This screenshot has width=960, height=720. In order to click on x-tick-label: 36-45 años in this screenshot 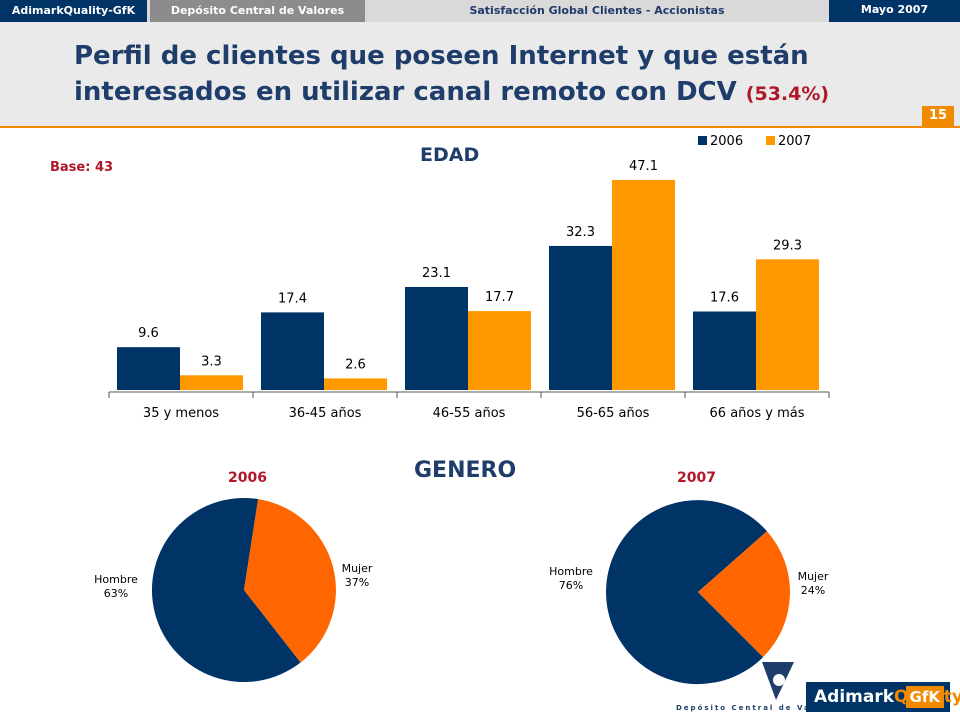, I will do `click(325, 413)`.